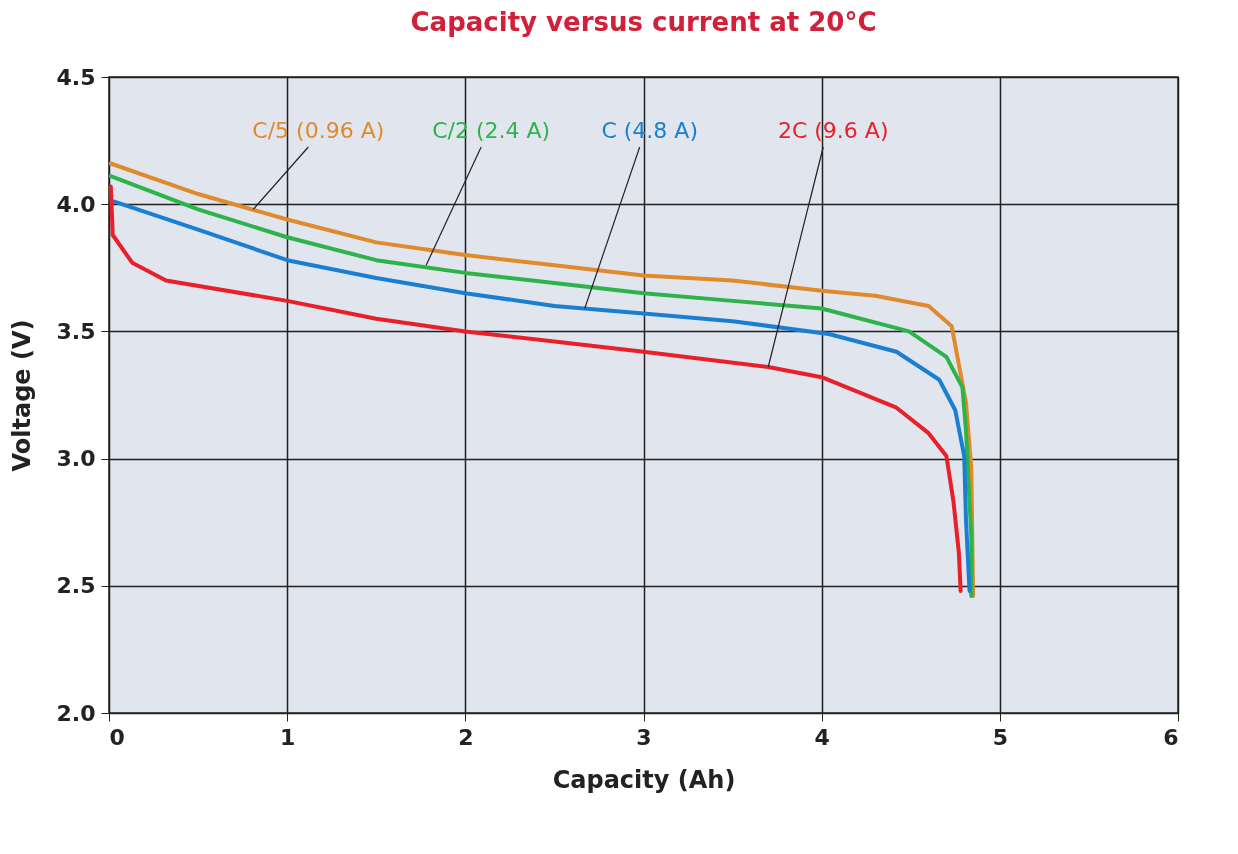 This screenshot has height=854, width=1238. Describe the element at coordinates (822, 737) in the screenshot. I see `x-tick-label: 4` at that location.